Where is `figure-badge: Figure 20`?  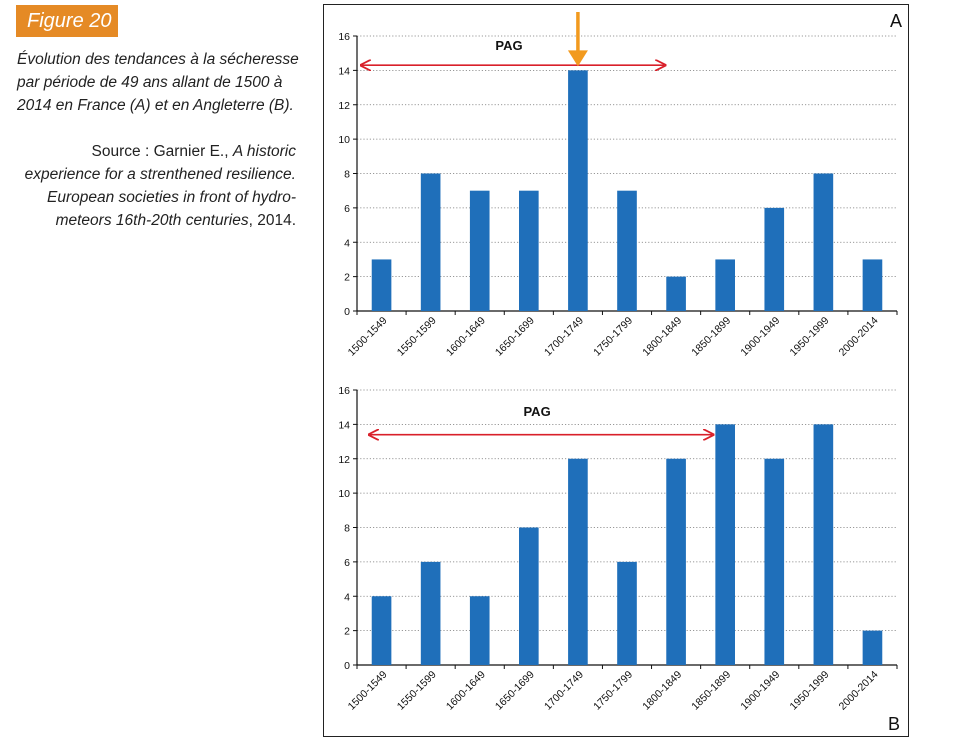
figure-badge: Figure 20 is located at coordinates (67, 21).